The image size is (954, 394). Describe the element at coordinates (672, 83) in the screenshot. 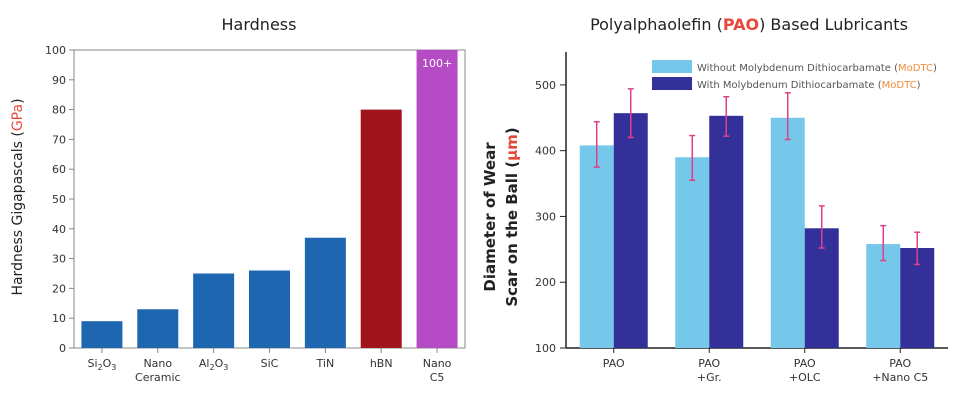

I see `legend-swatch-with-modtc` at that location.